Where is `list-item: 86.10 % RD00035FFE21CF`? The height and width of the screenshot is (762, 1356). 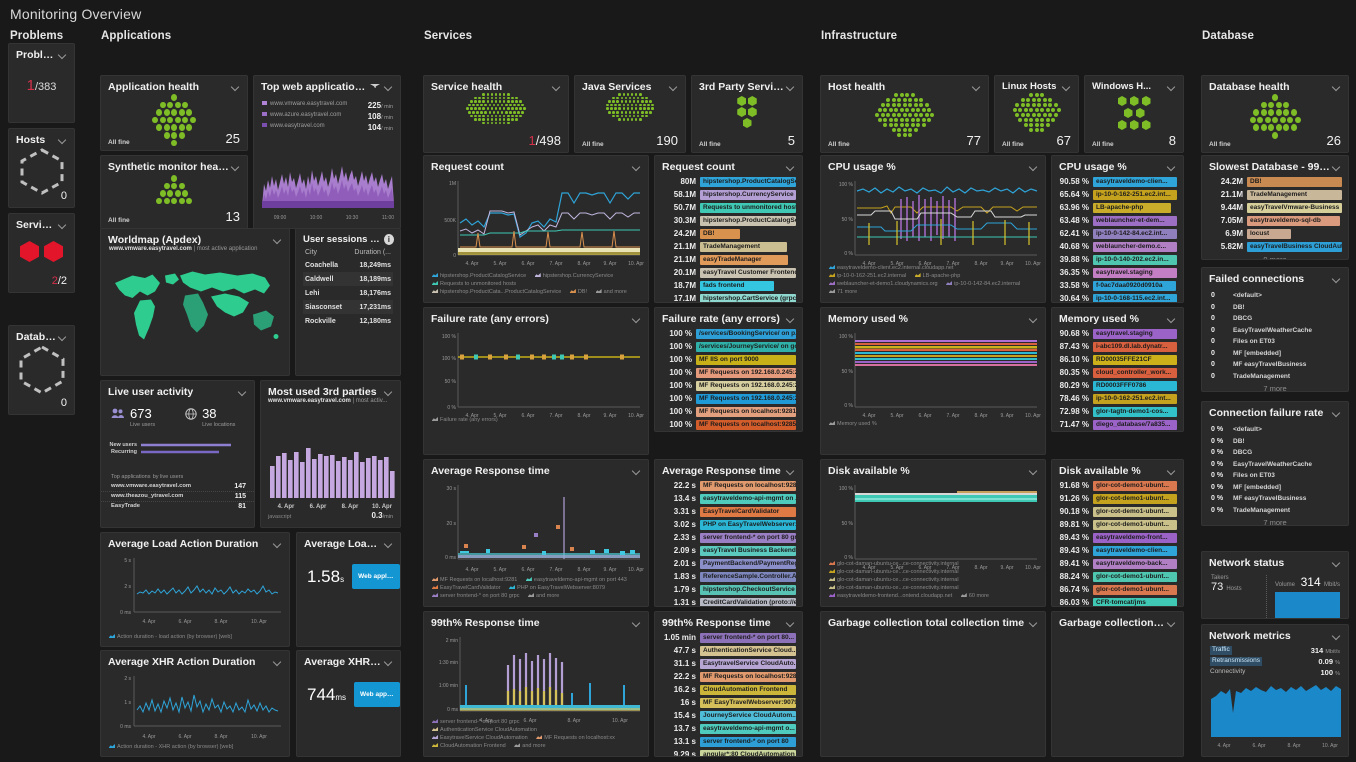 list-item: 86.10 % RD00035FFE21CF is located at coordinates (1118, 360).